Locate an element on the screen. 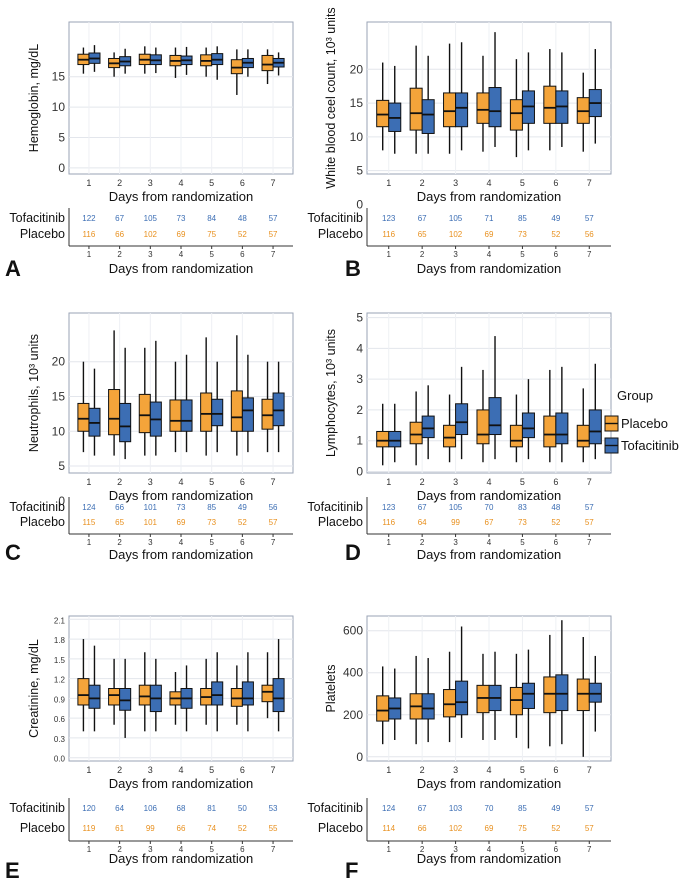 The image size is (682, 882). risk-count: 57 is located at coordinates (589, 218).